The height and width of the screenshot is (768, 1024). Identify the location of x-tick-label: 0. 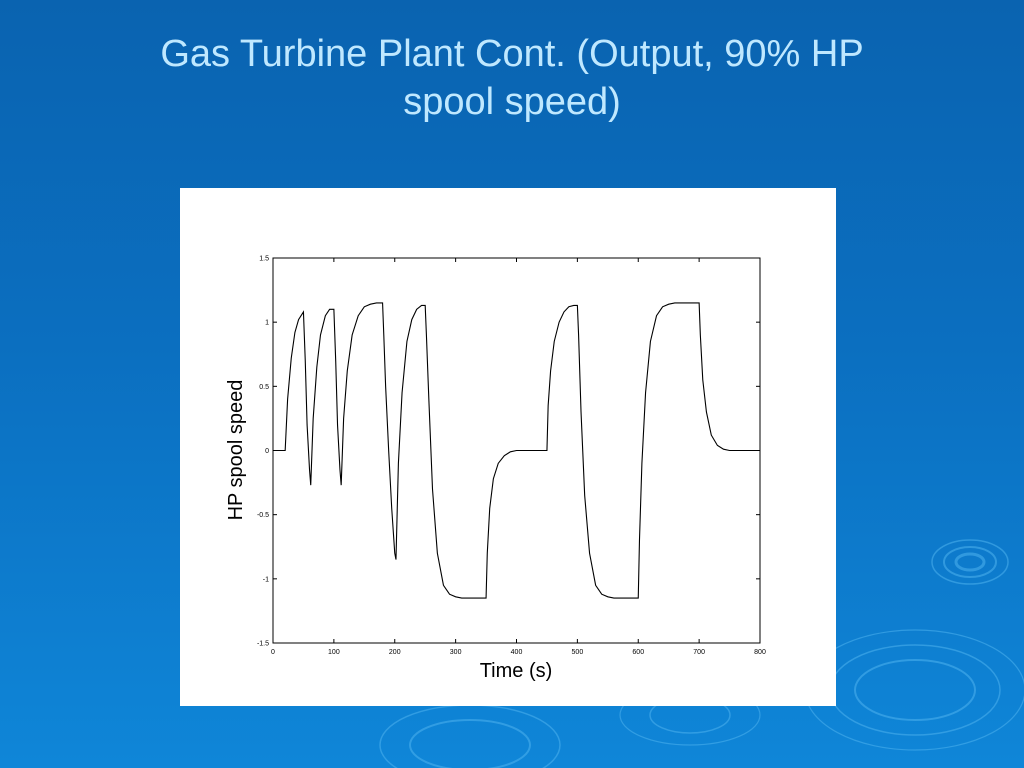
(273, 652).